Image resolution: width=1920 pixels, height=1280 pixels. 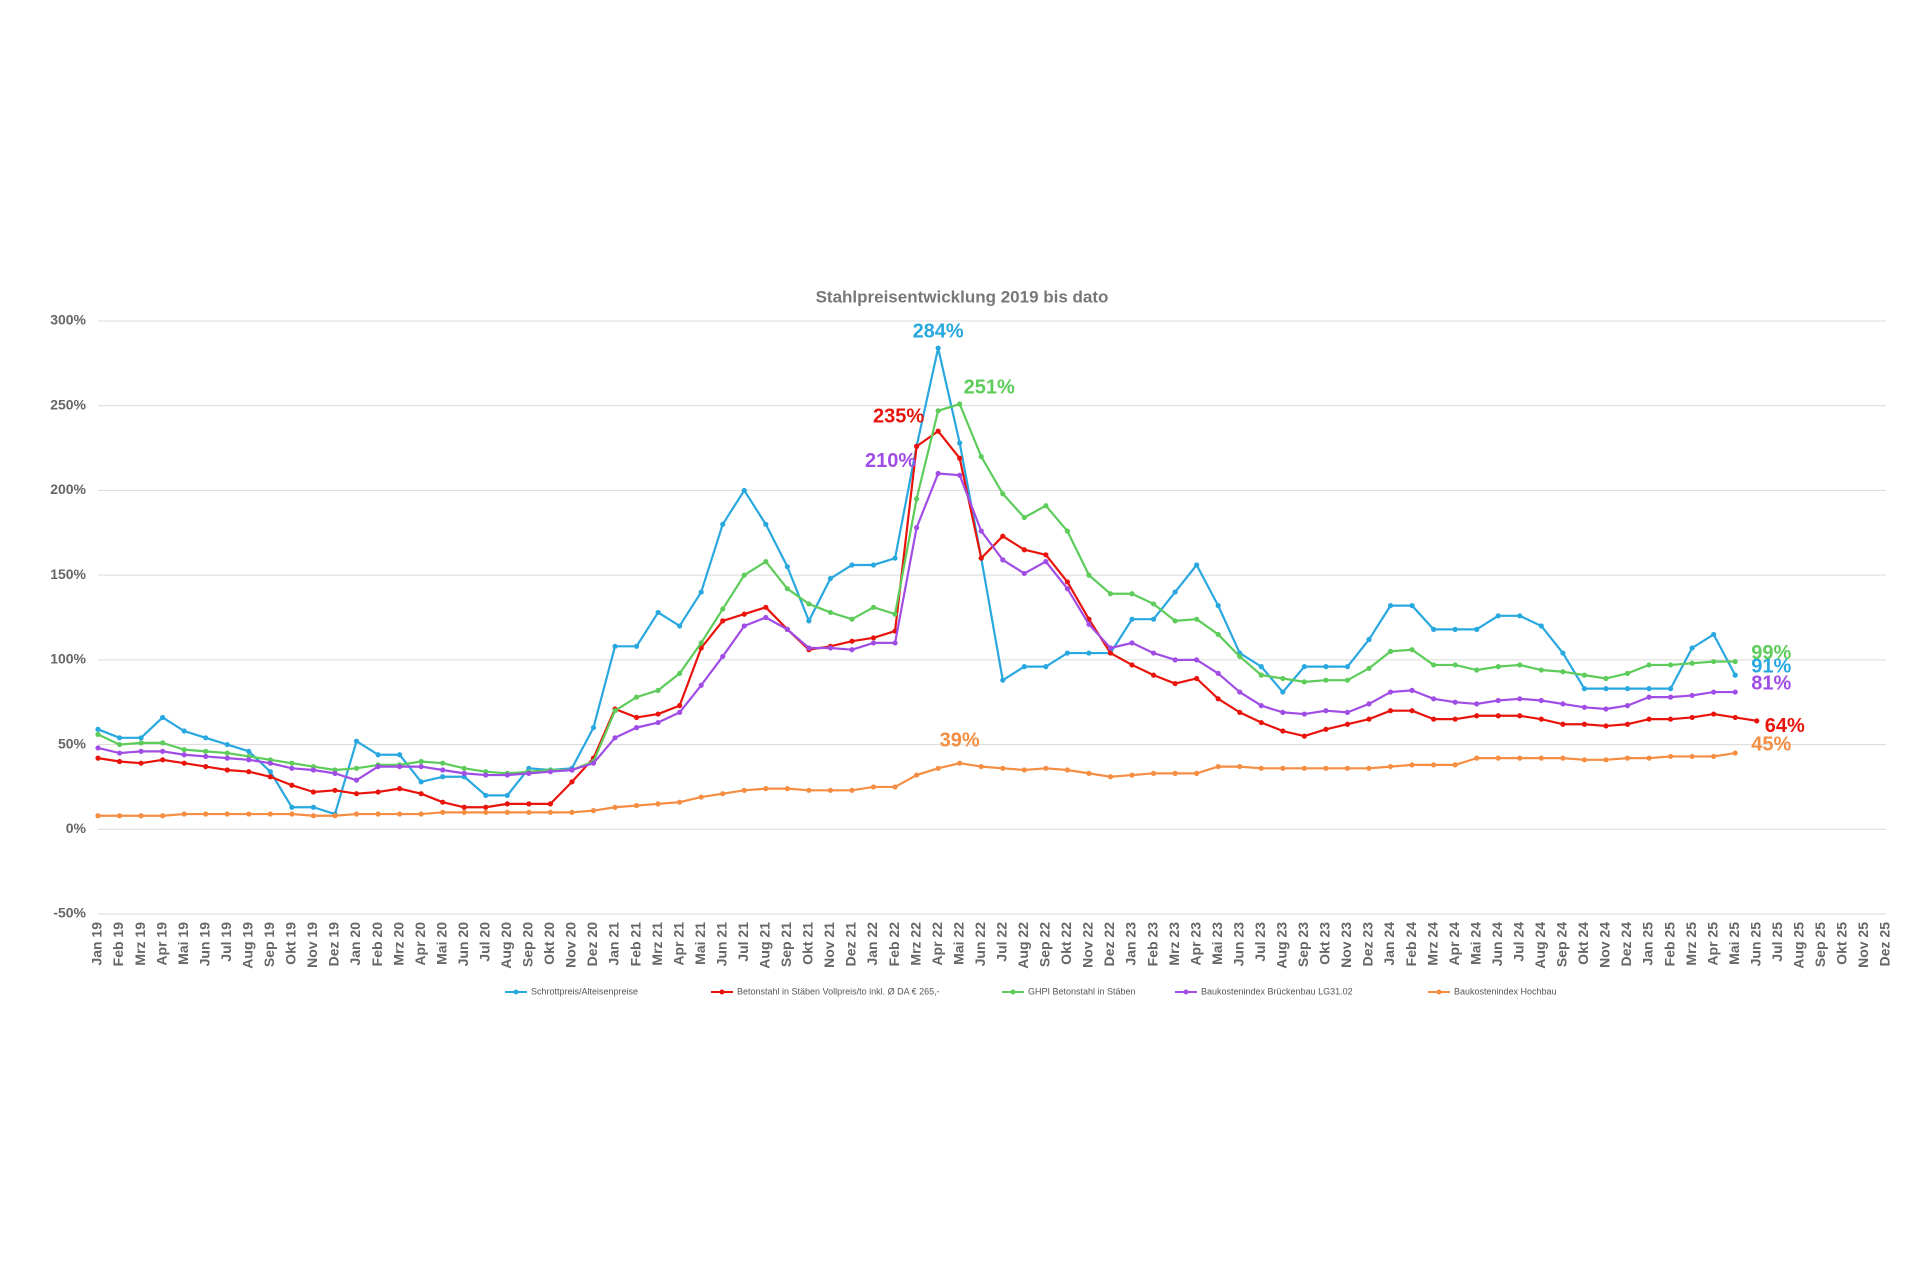 What do you see at coordinates (938, 331) in the screenshot?
I see `data-label: 284%` at bounding box center [938, 331].